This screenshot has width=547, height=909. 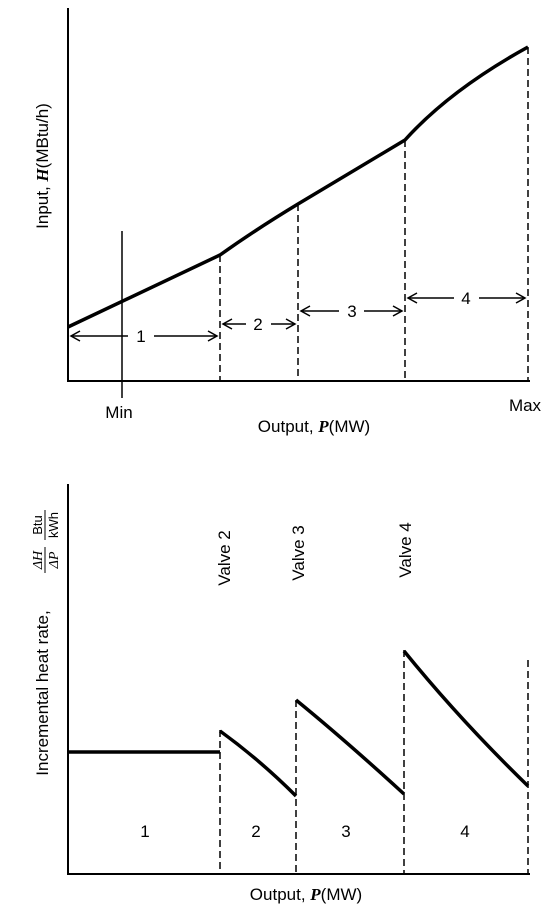 I want to click on range-arrow-4: 4, so click(x=466, y=298).